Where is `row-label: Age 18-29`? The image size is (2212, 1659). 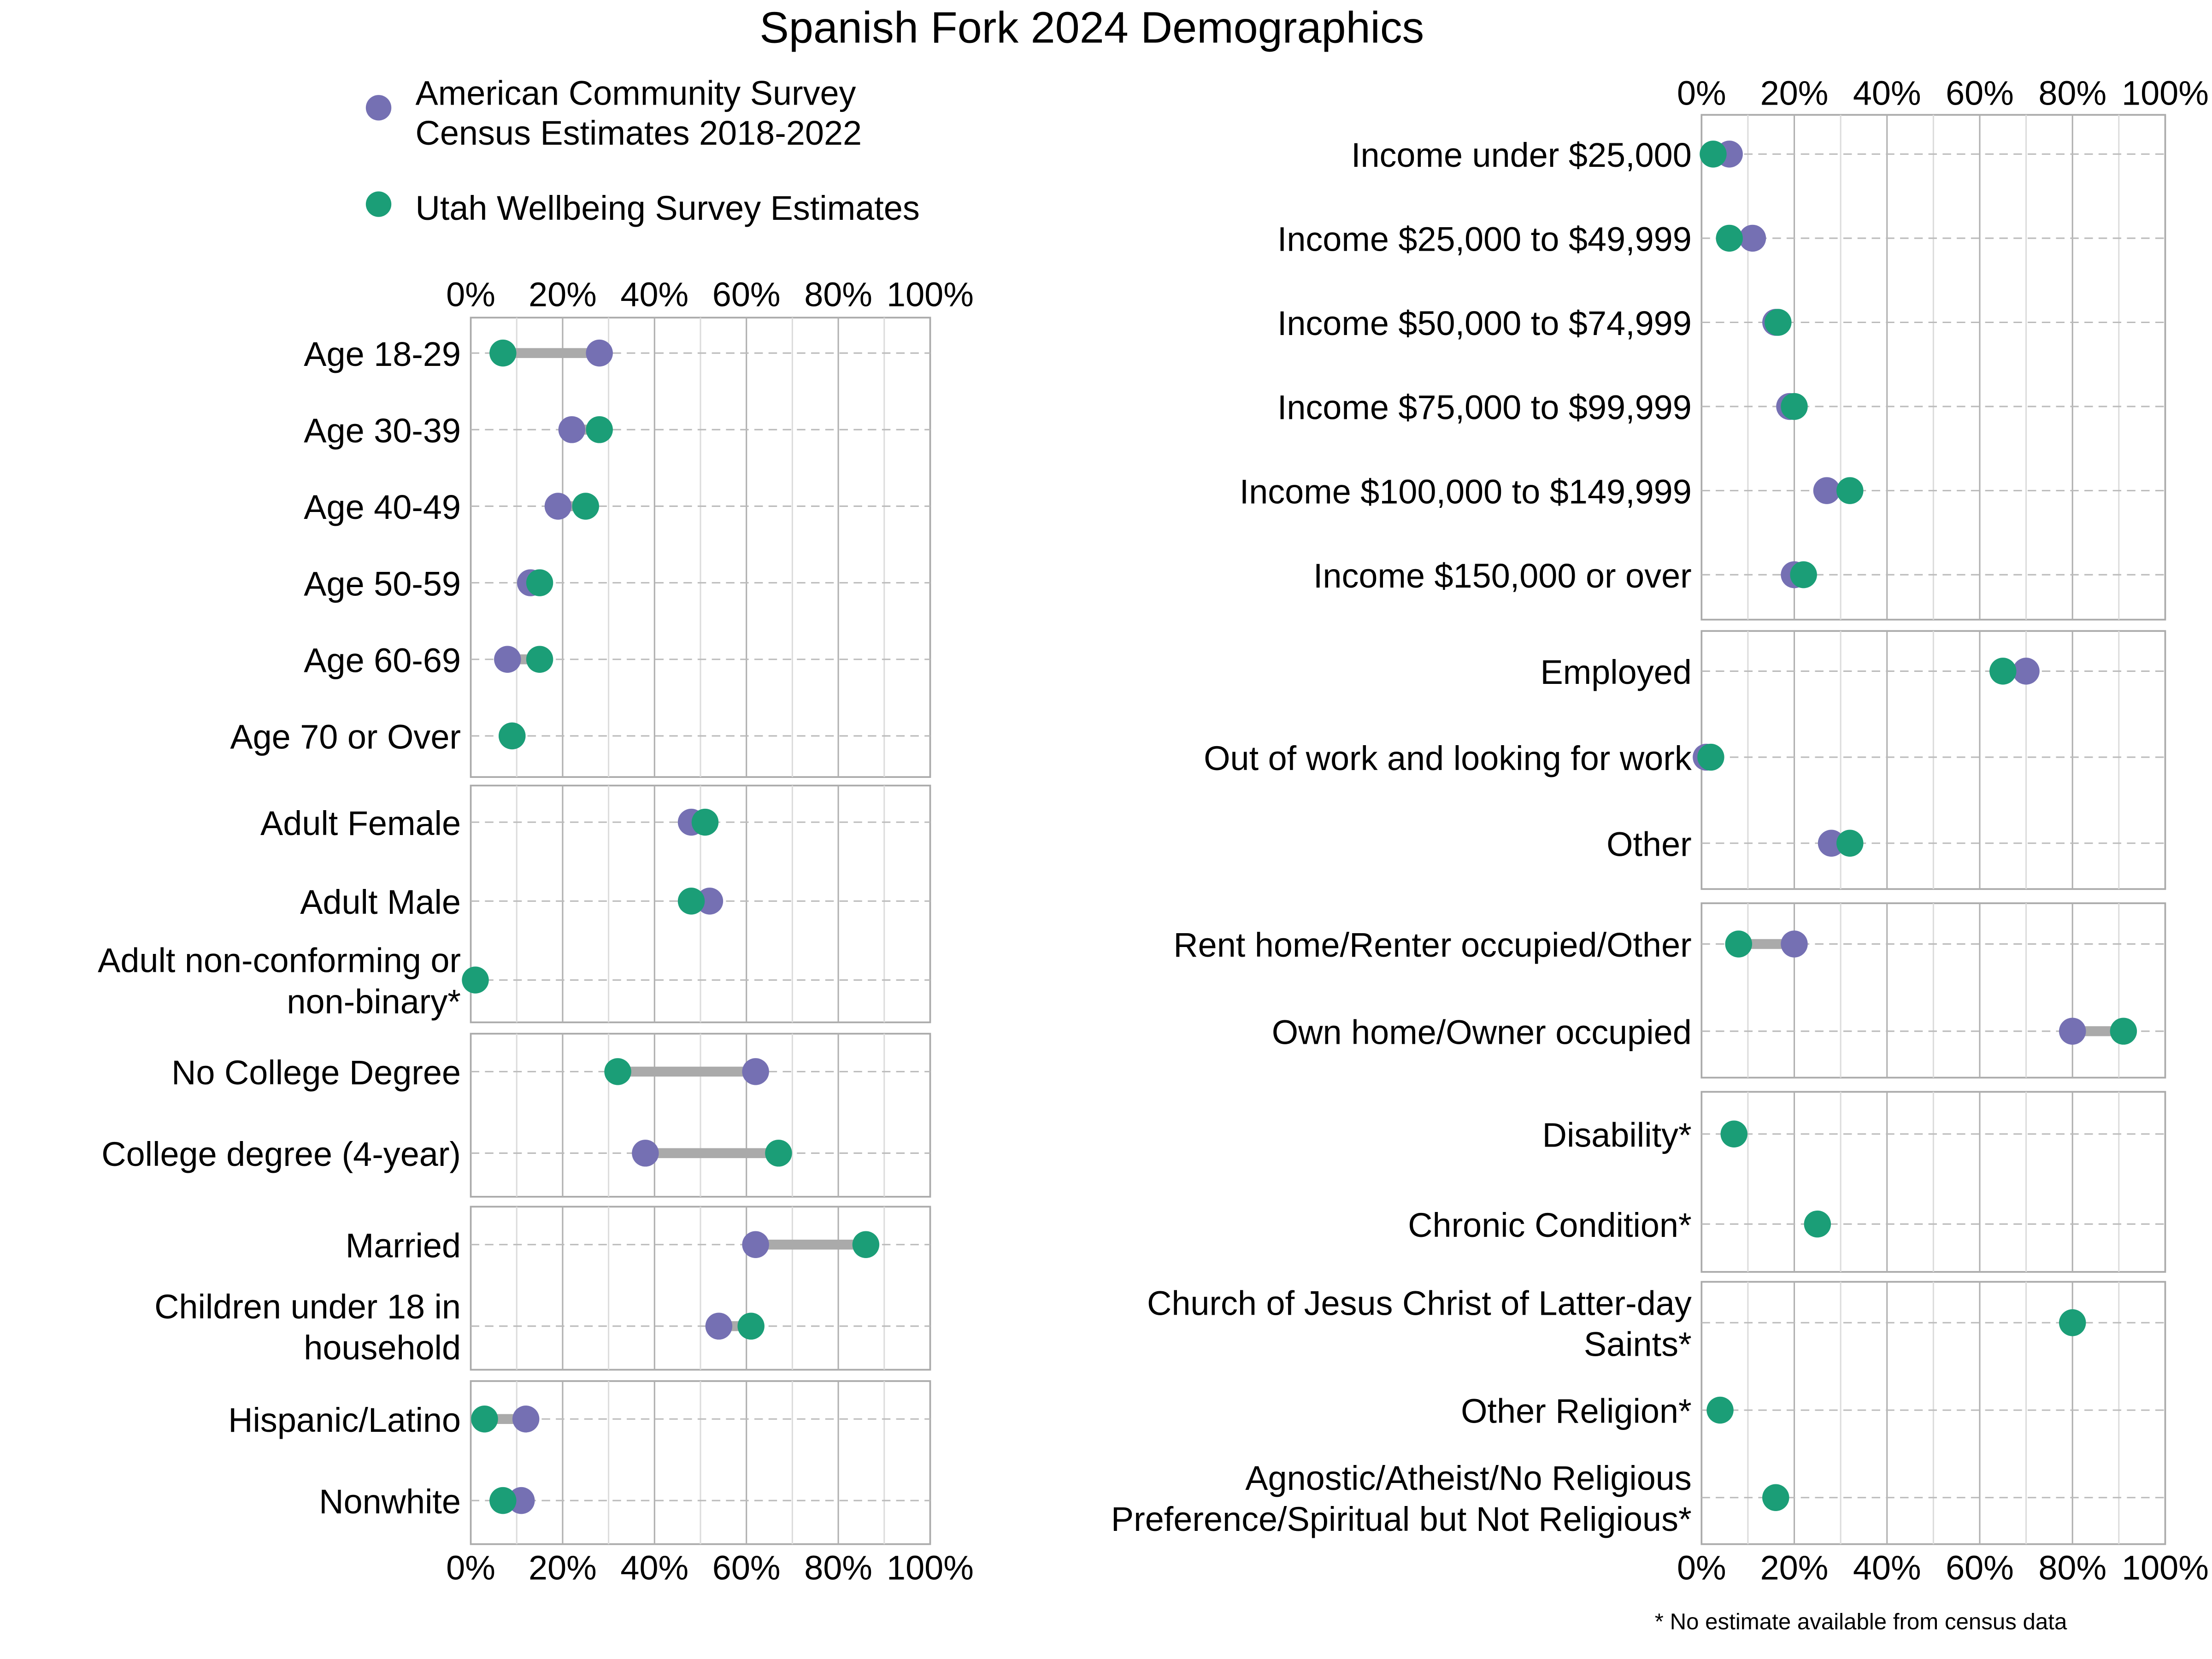 row-label: Age 18-29 is located at coordinates (382, 354).